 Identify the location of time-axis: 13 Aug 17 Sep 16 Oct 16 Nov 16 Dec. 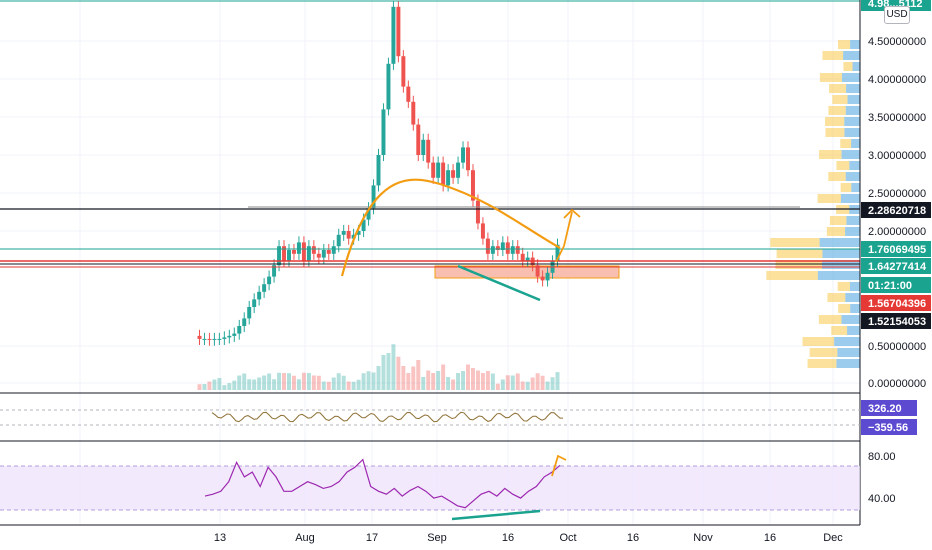
(430, 534).